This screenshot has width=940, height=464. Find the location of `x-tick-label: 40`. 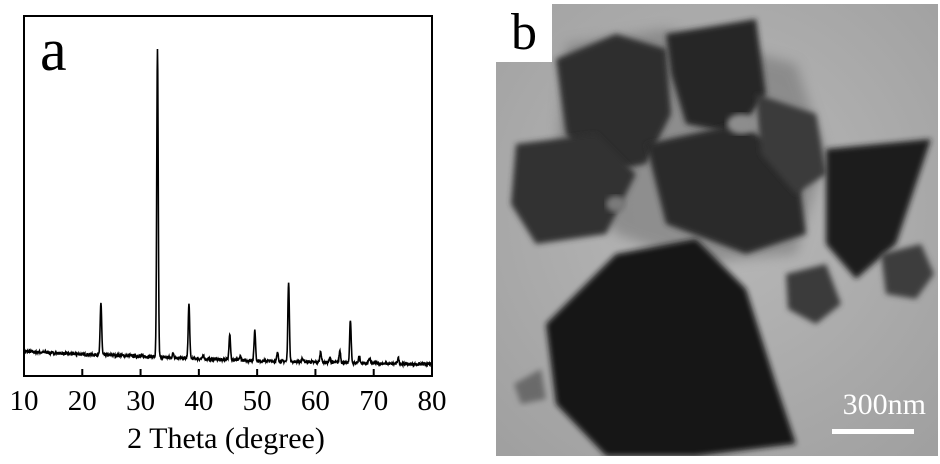

x-tick-label: 40 is located at coordinates (198, 401).